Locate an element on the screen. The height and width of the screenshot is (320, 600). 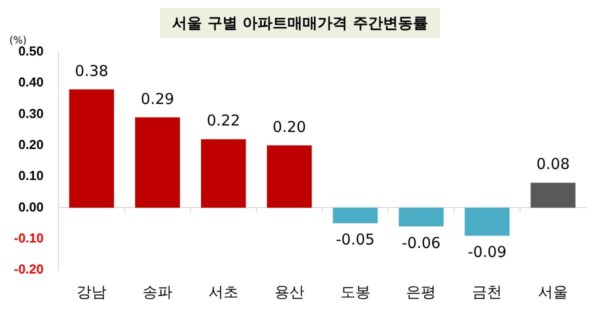
data-label: 0.29 is located at coordinates (157, 99).